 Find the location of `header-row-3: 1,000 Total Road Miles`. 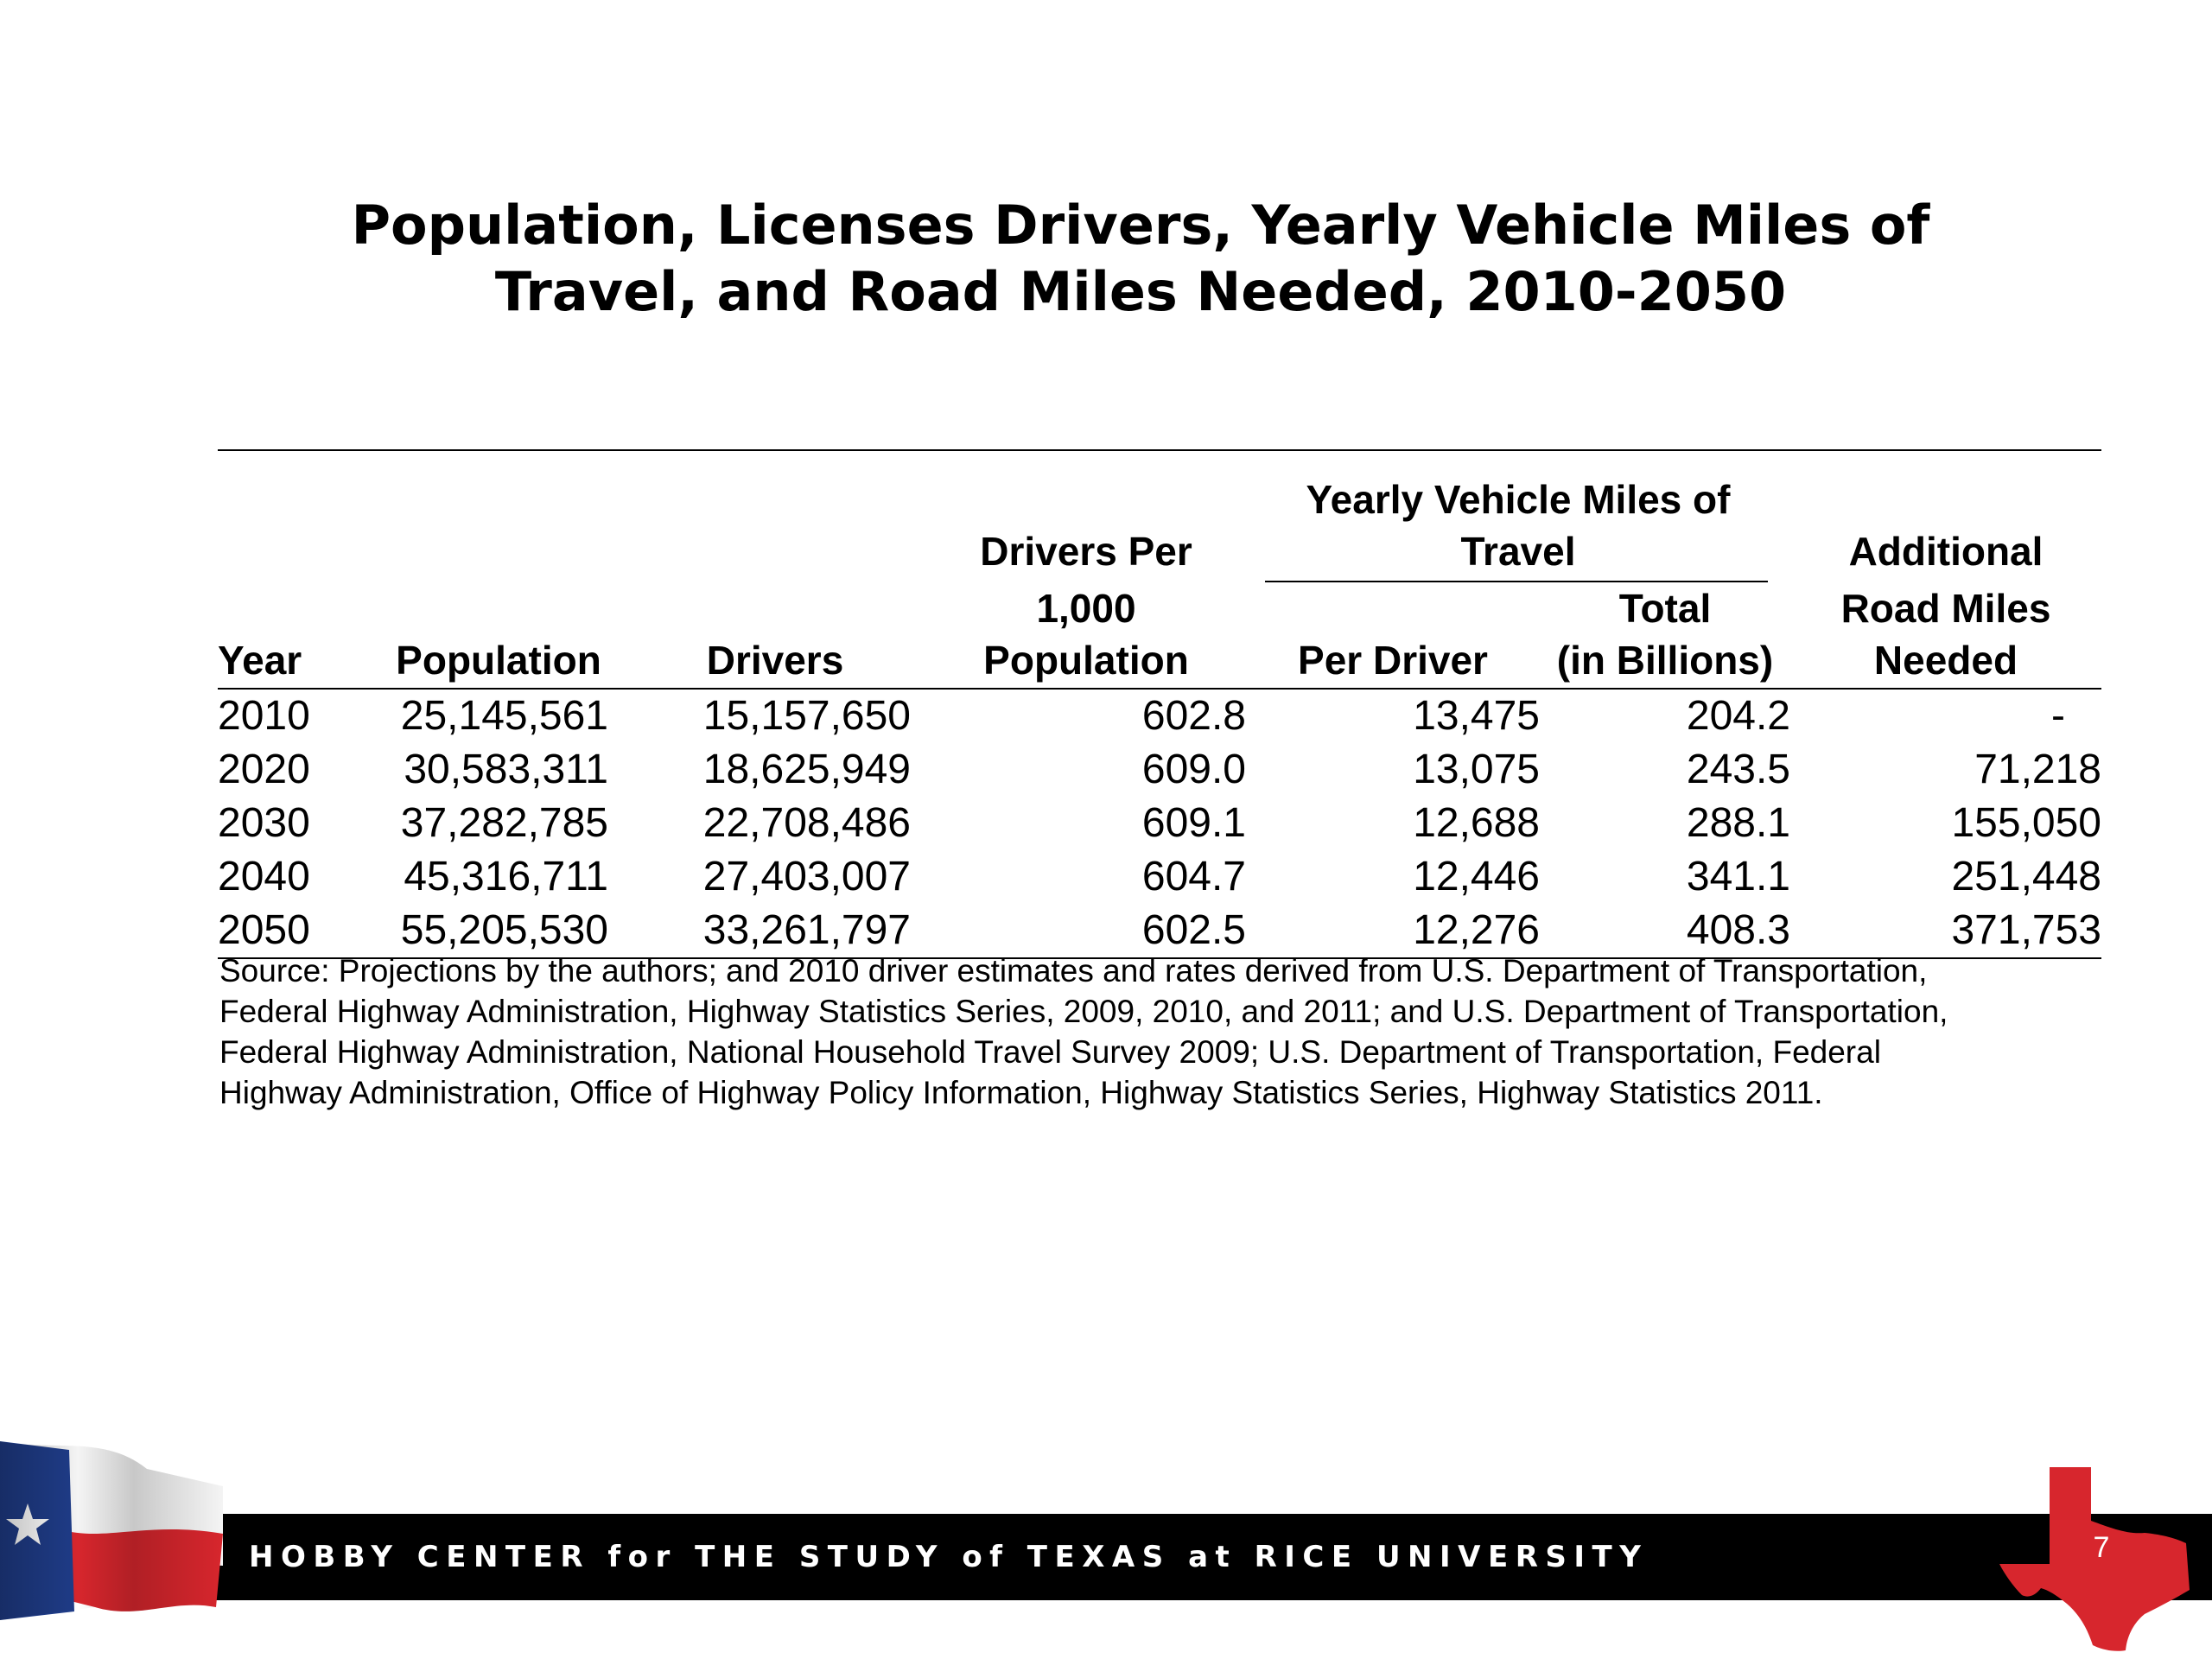

header-row-3: 1,000 Total Road Miles is located at coordinates (1159, 608).